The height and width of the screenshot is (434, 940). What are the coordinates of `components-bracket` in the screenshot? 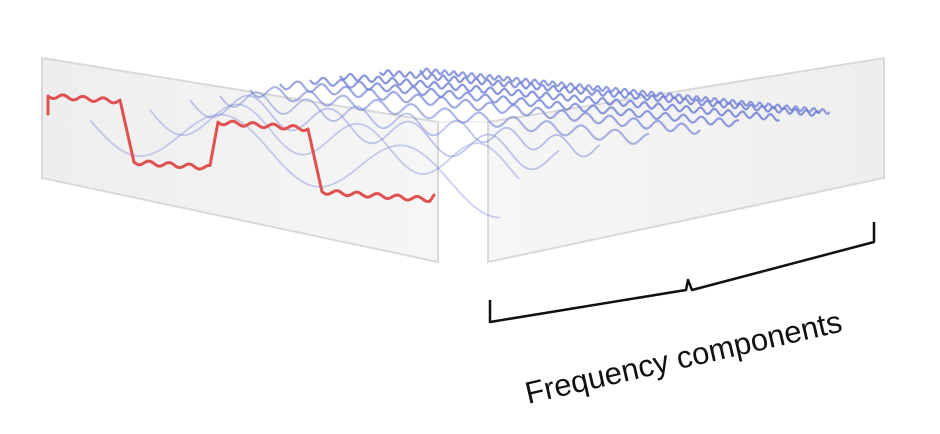 It's located at (682, 273).